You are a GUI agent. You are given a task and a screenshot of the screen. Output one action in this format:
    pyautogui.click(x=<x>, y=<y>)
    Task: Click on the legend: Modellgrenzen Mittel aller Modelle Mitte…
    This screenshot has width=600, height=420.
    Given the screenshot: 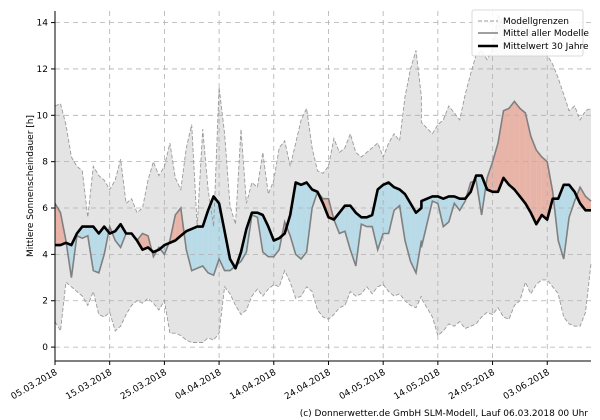 What is the action you would take?
    pyautogui.click(x=530, y=33)
    